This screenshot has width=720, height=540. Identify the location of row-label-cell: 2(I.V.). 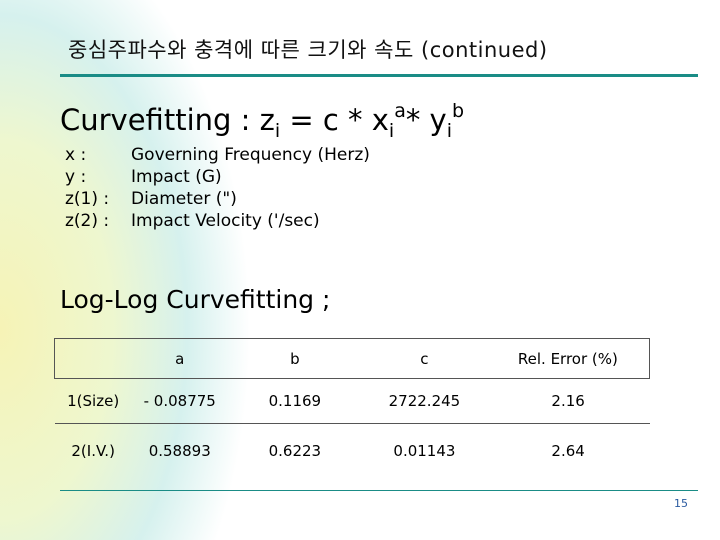
(93, 450).